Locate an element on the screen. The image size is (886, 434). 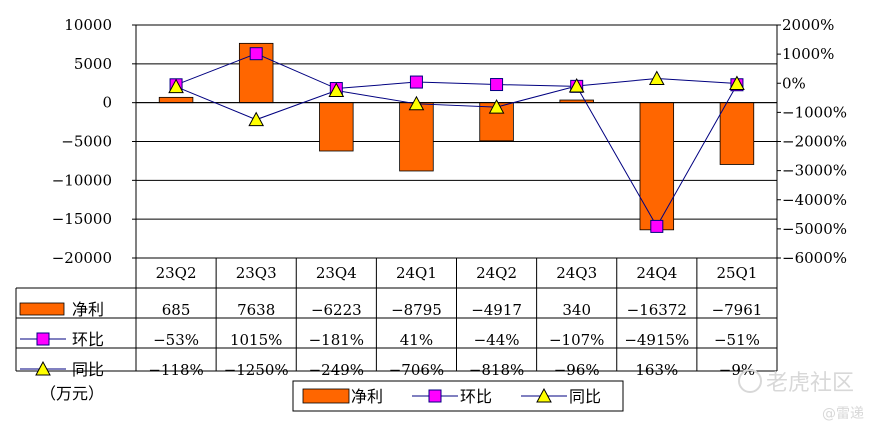
tiger-logo-icon is located at coordinates (750, 381).